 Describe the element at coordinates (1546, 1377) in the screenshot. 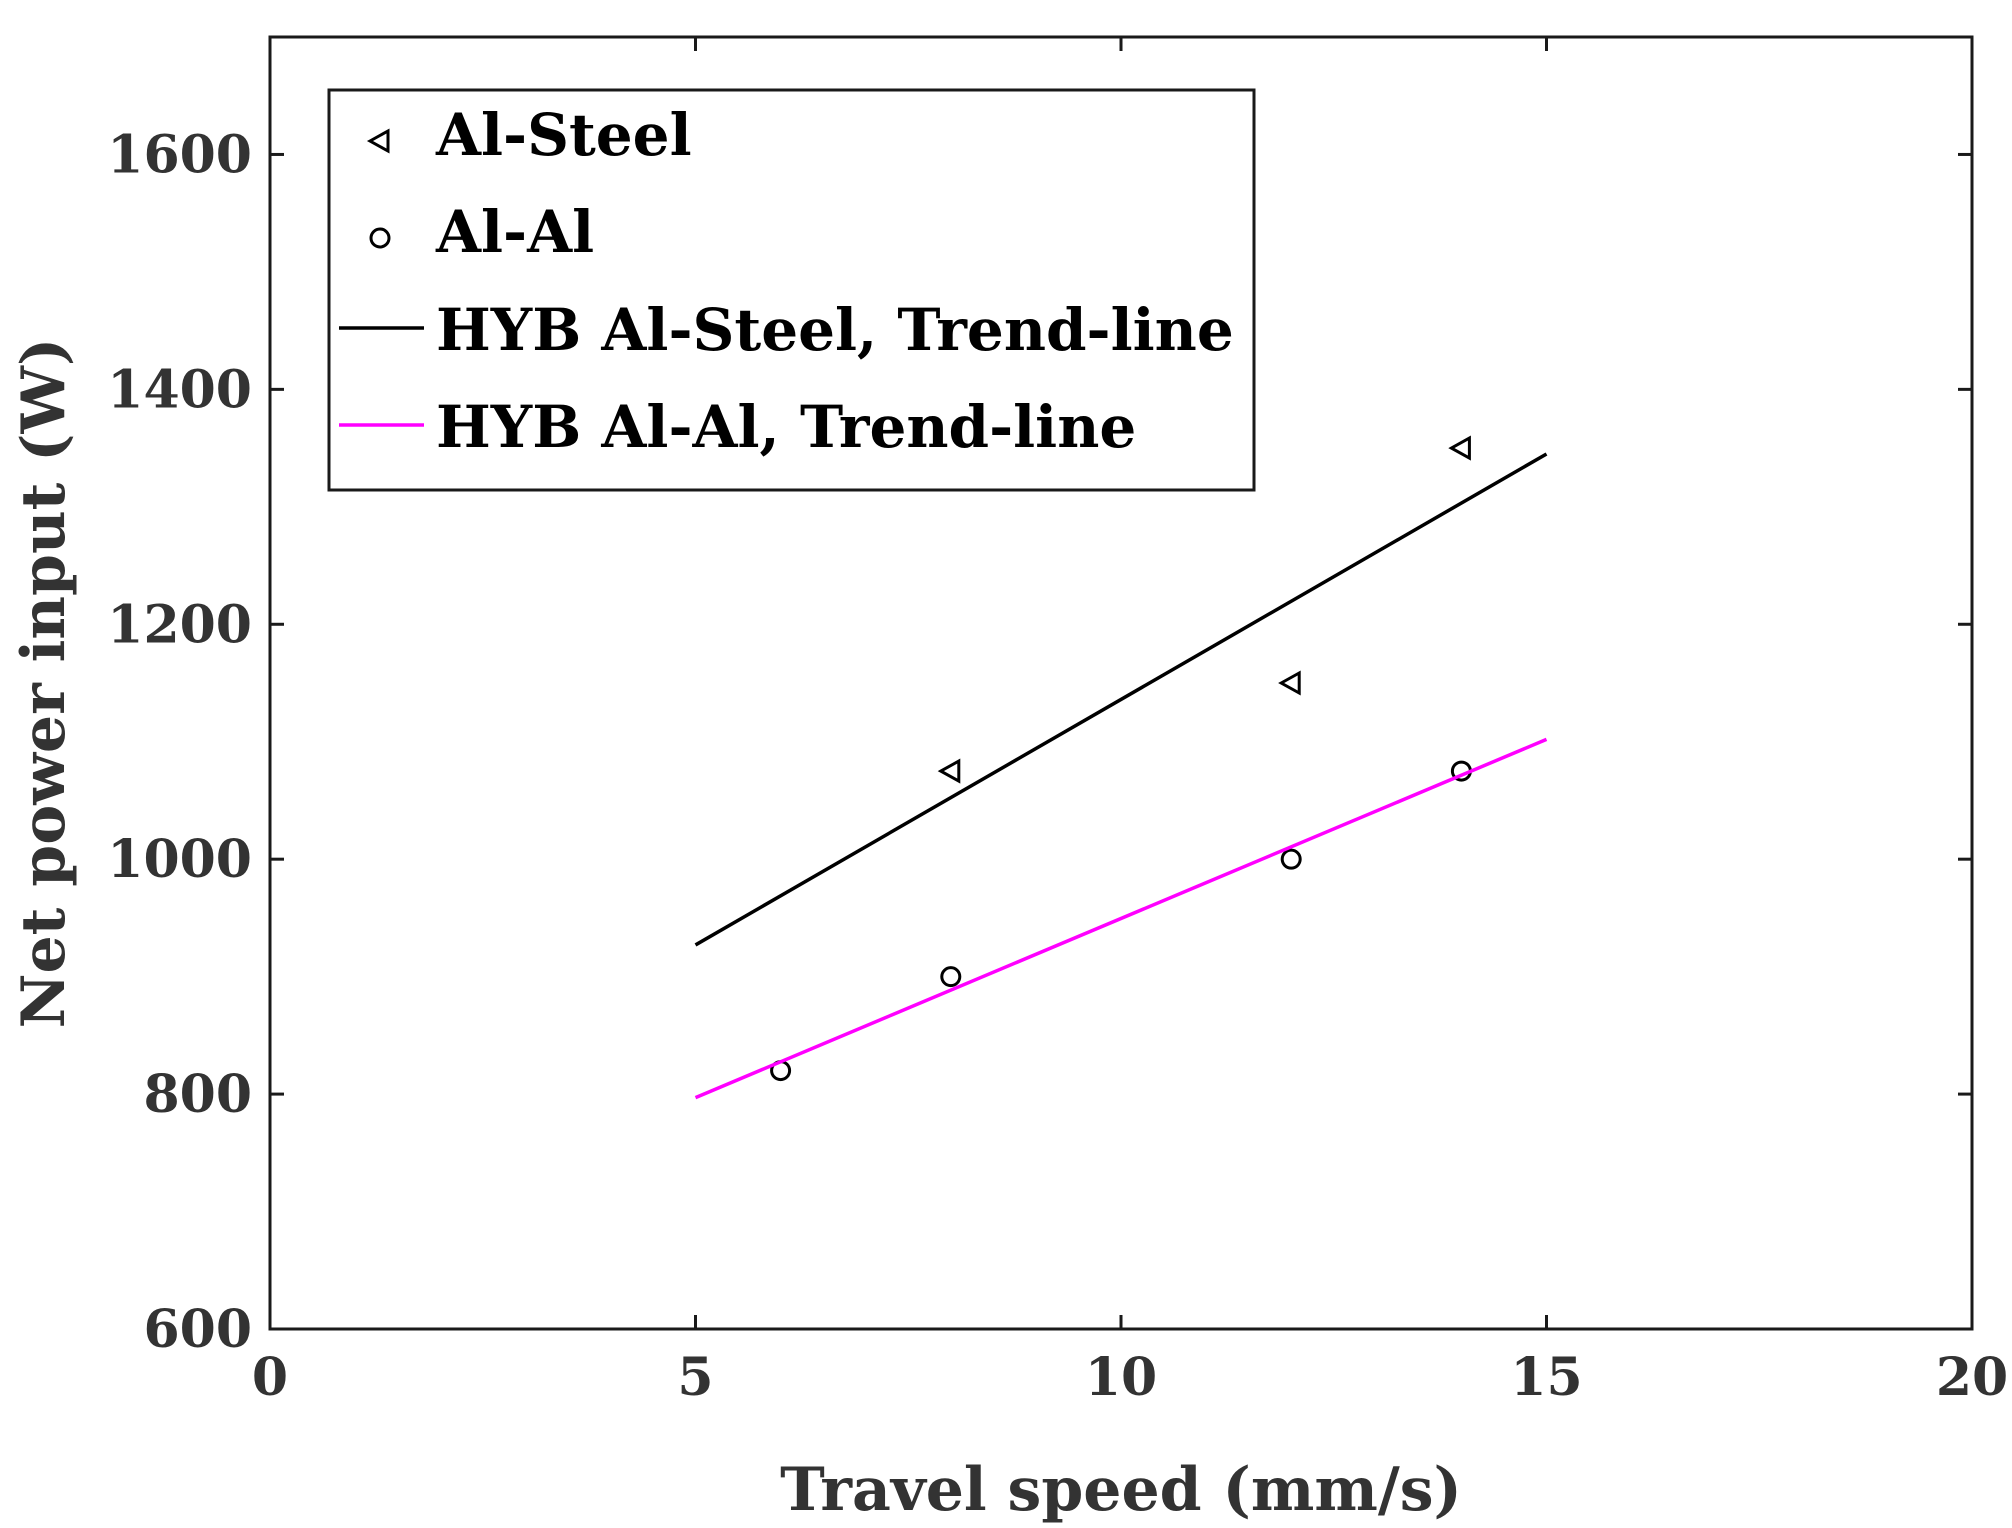

I see `x-tick-label: 15` at that location.